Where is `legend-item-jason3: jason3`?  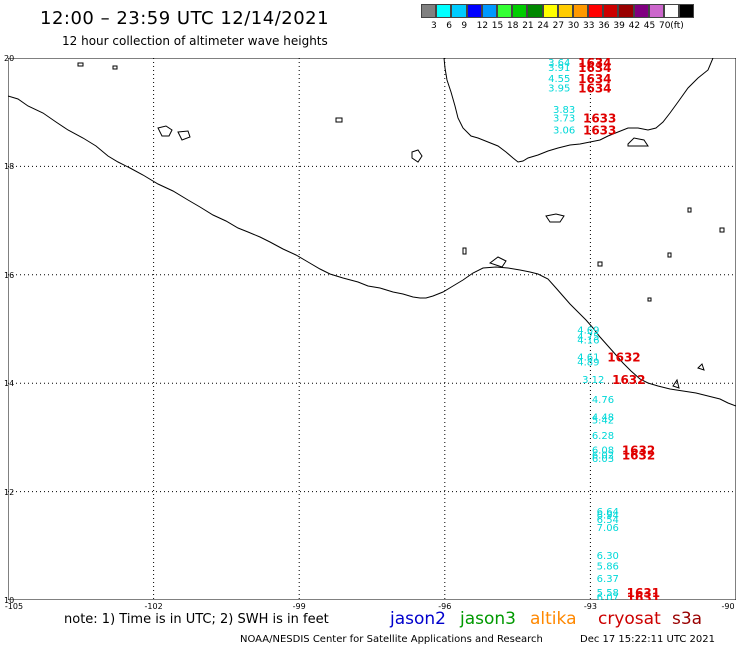
legend-item-jason3: jason3 is located at coordinates (488, 619).